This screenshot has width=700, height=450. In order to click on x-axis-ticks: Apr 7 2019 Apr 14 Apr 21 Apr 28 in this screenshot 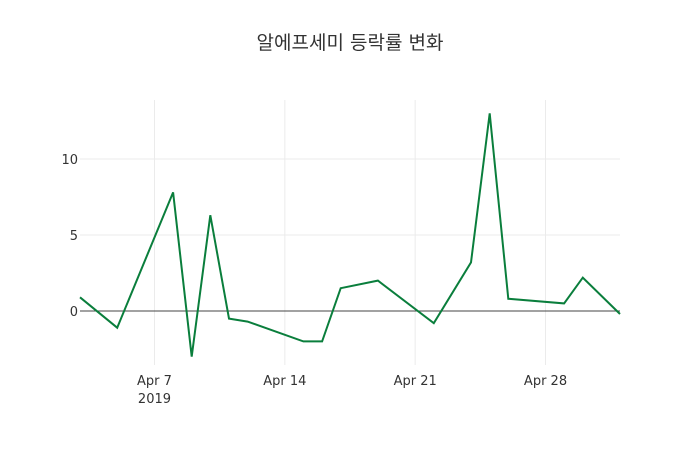, I will do `click(352, 390)`.